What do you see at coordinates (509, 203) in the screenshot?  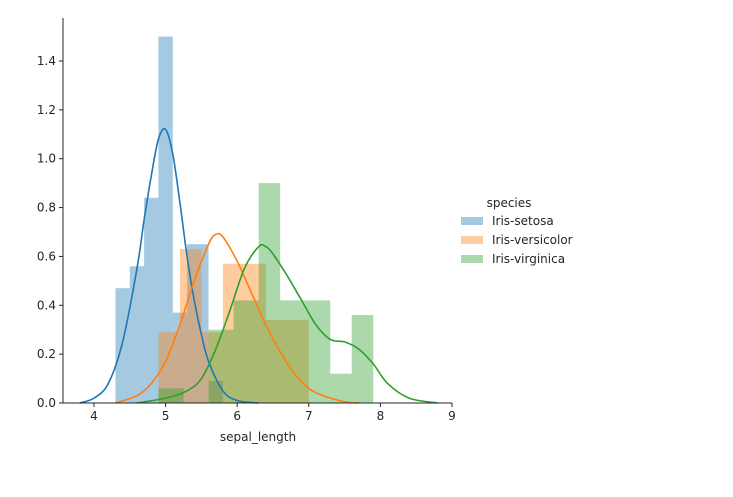 I see `legend-title: species` at bounding box center [509, 203].